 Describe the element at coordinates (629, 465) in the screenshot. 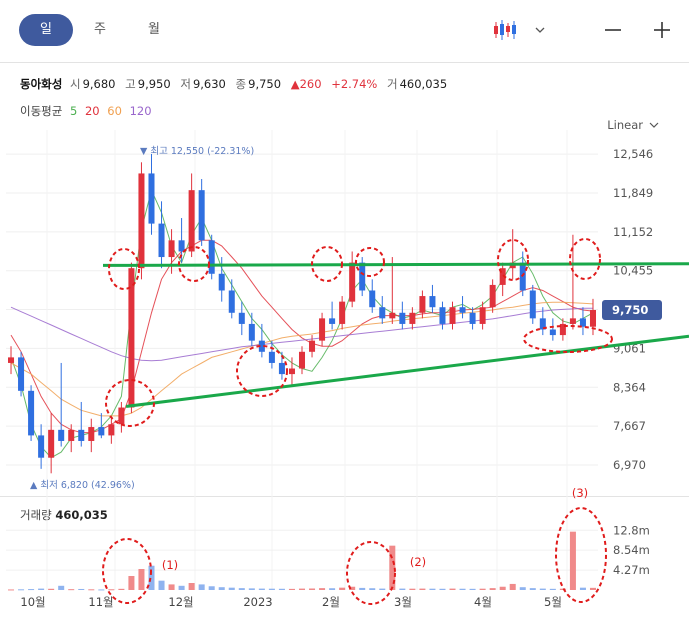

I see `y-tick-label: 6,970` at that location.